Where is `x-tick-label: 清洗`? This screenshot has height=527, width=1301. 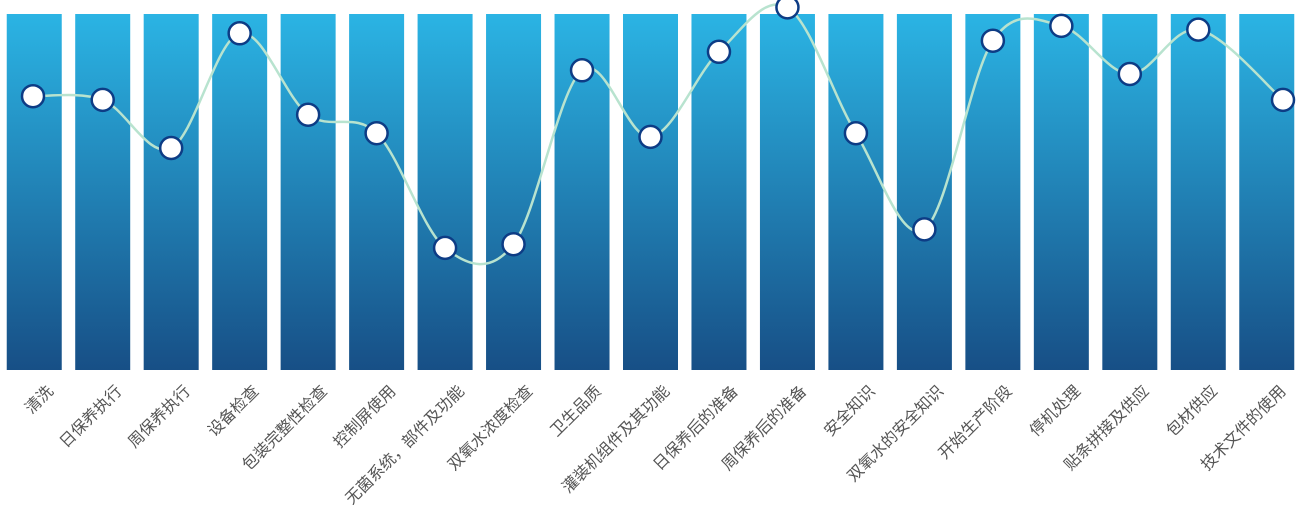 x-tick-label: 清洗 is located at coordinates (39, 399).